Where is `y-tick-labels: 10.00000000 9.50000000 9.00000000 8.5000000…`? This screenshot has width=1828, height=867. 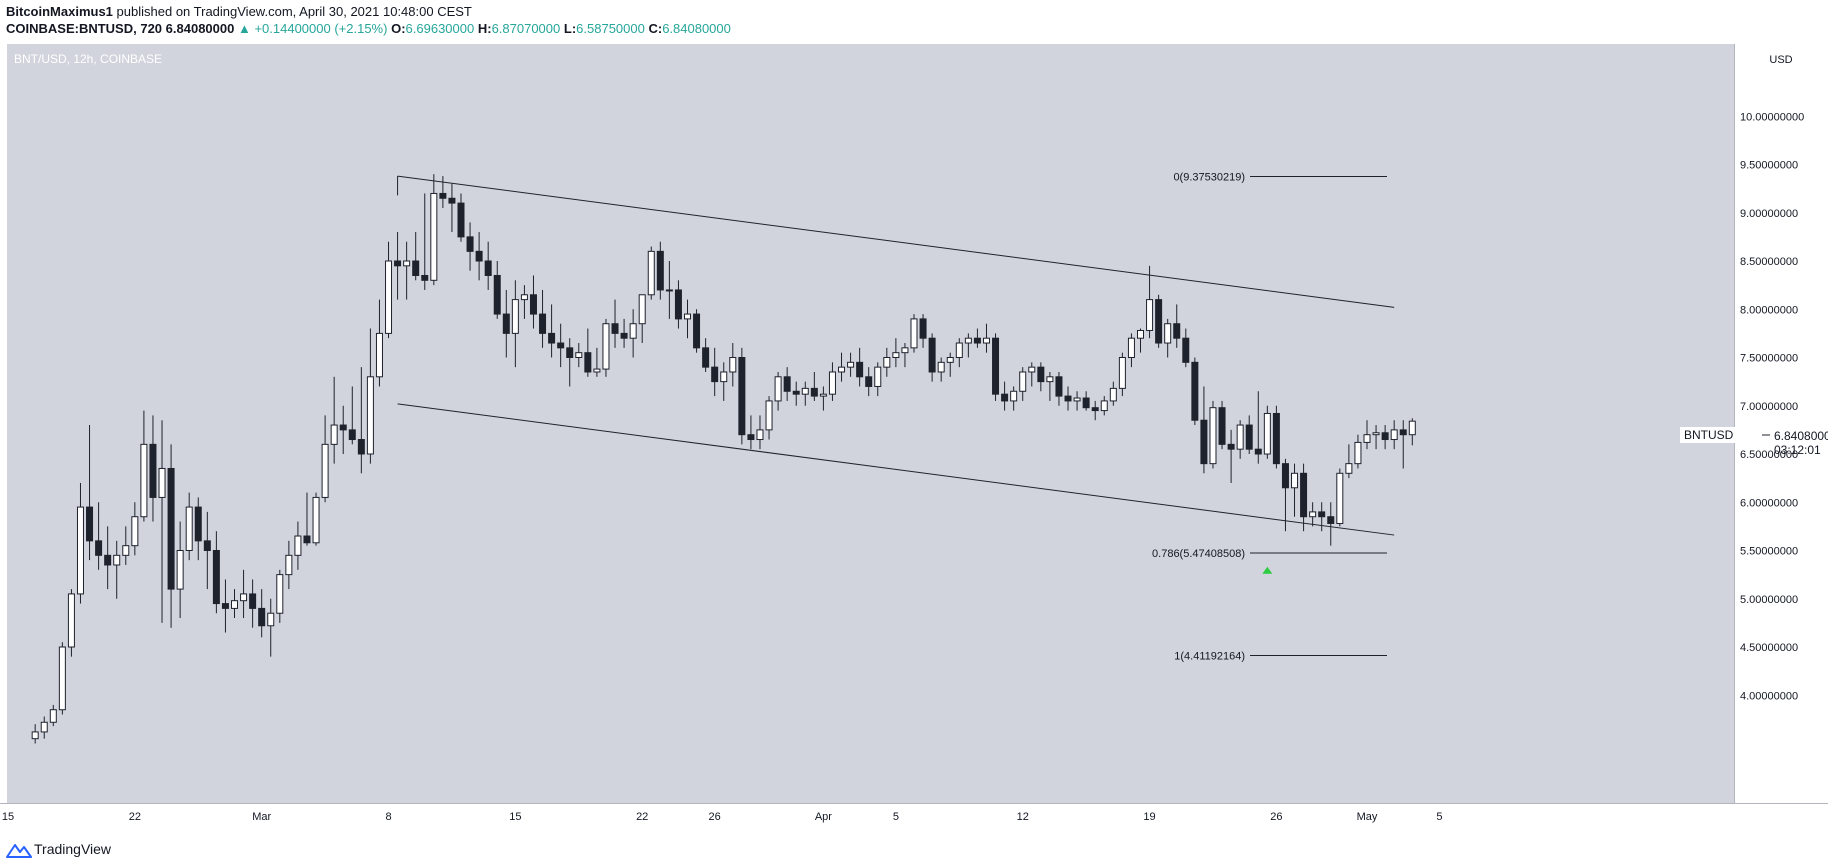
y-tick-labels: 10.00000000 9.50000000 9.00000000 8.5000000… is located at coordinates (1772, 406).